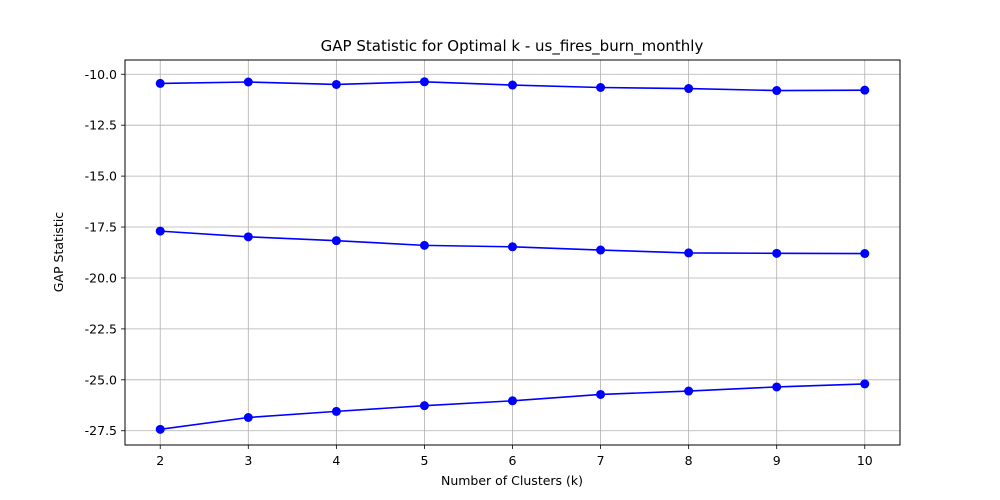  What do you see at coordinates (105, 252) in the screenshot?
I see `y-axis-ticks: -10.0 -12.5 -15.0 -17.5 -20.0 -22.5 -25.0 -27.5` at bounding box center [105, 252].